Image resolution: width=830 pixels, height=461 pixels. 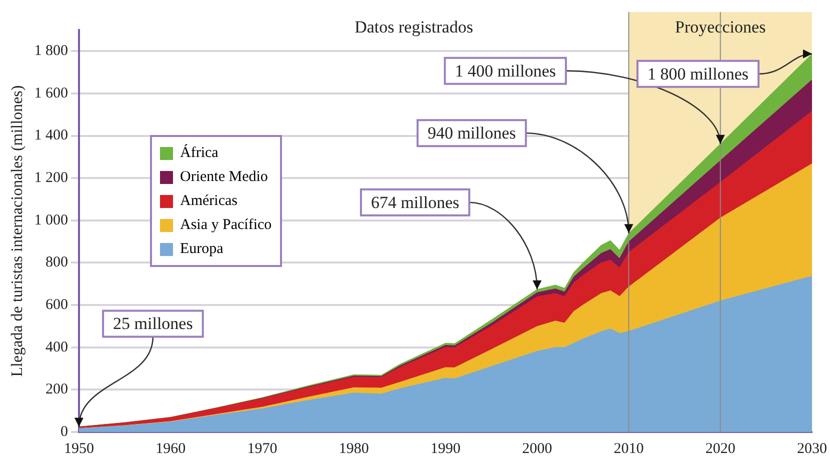 I want to click on y-tick-label: 200, so click(x=56, y=390).